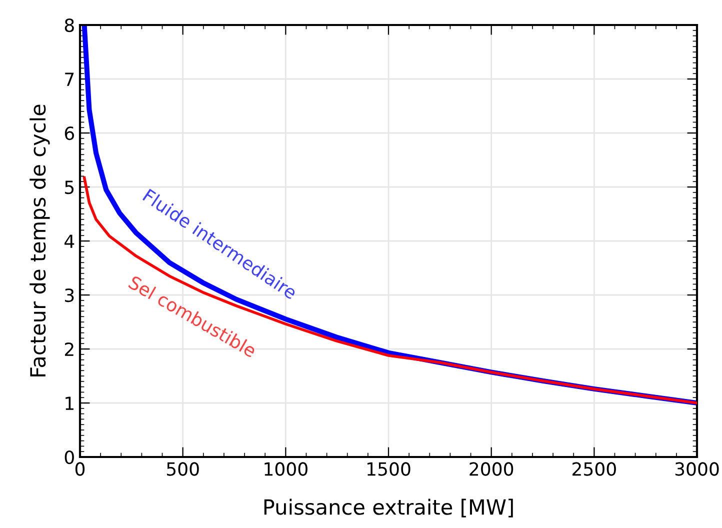  Describe the element at coordinates (69, 79) in the screenshot. I see `y-tick-label: 7` at that location.